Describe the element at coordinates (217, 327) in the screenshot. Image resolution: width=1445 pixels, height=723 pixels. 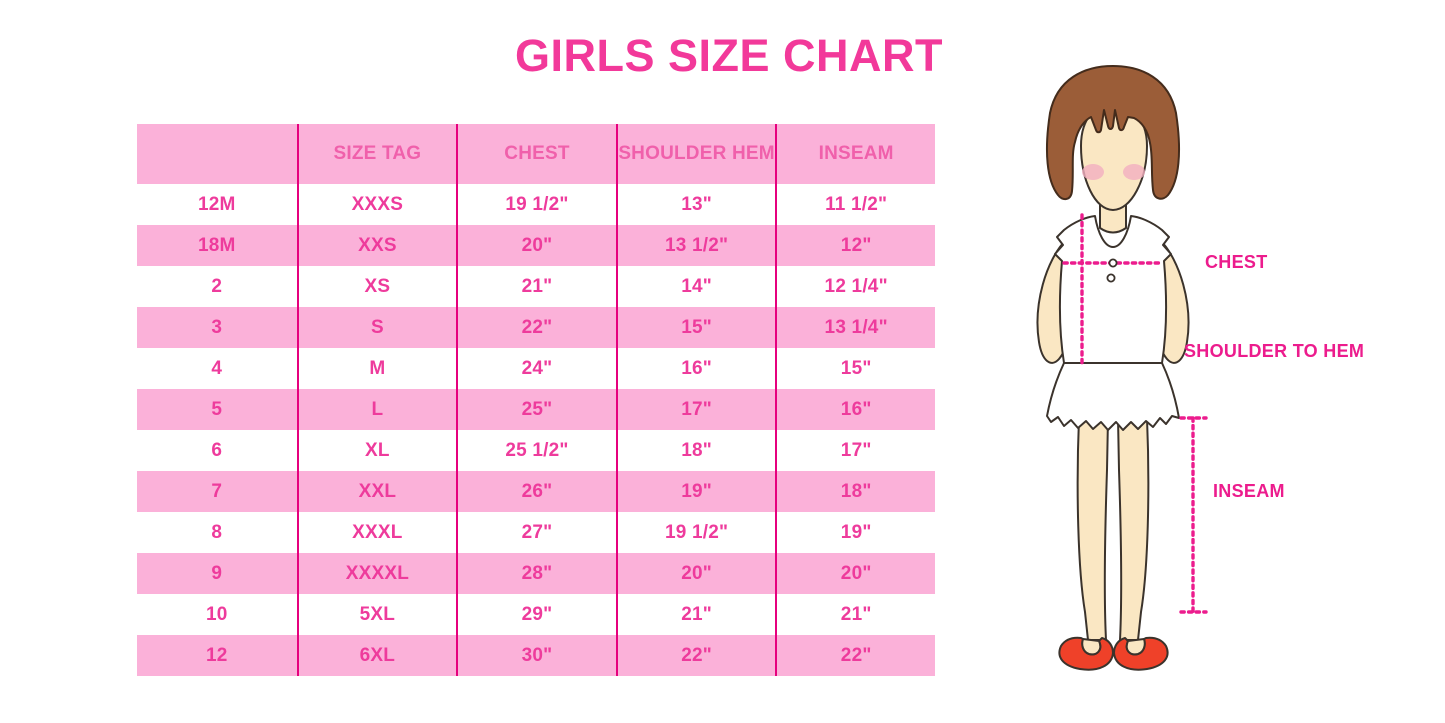
I see `table-cell: 3` at that location.